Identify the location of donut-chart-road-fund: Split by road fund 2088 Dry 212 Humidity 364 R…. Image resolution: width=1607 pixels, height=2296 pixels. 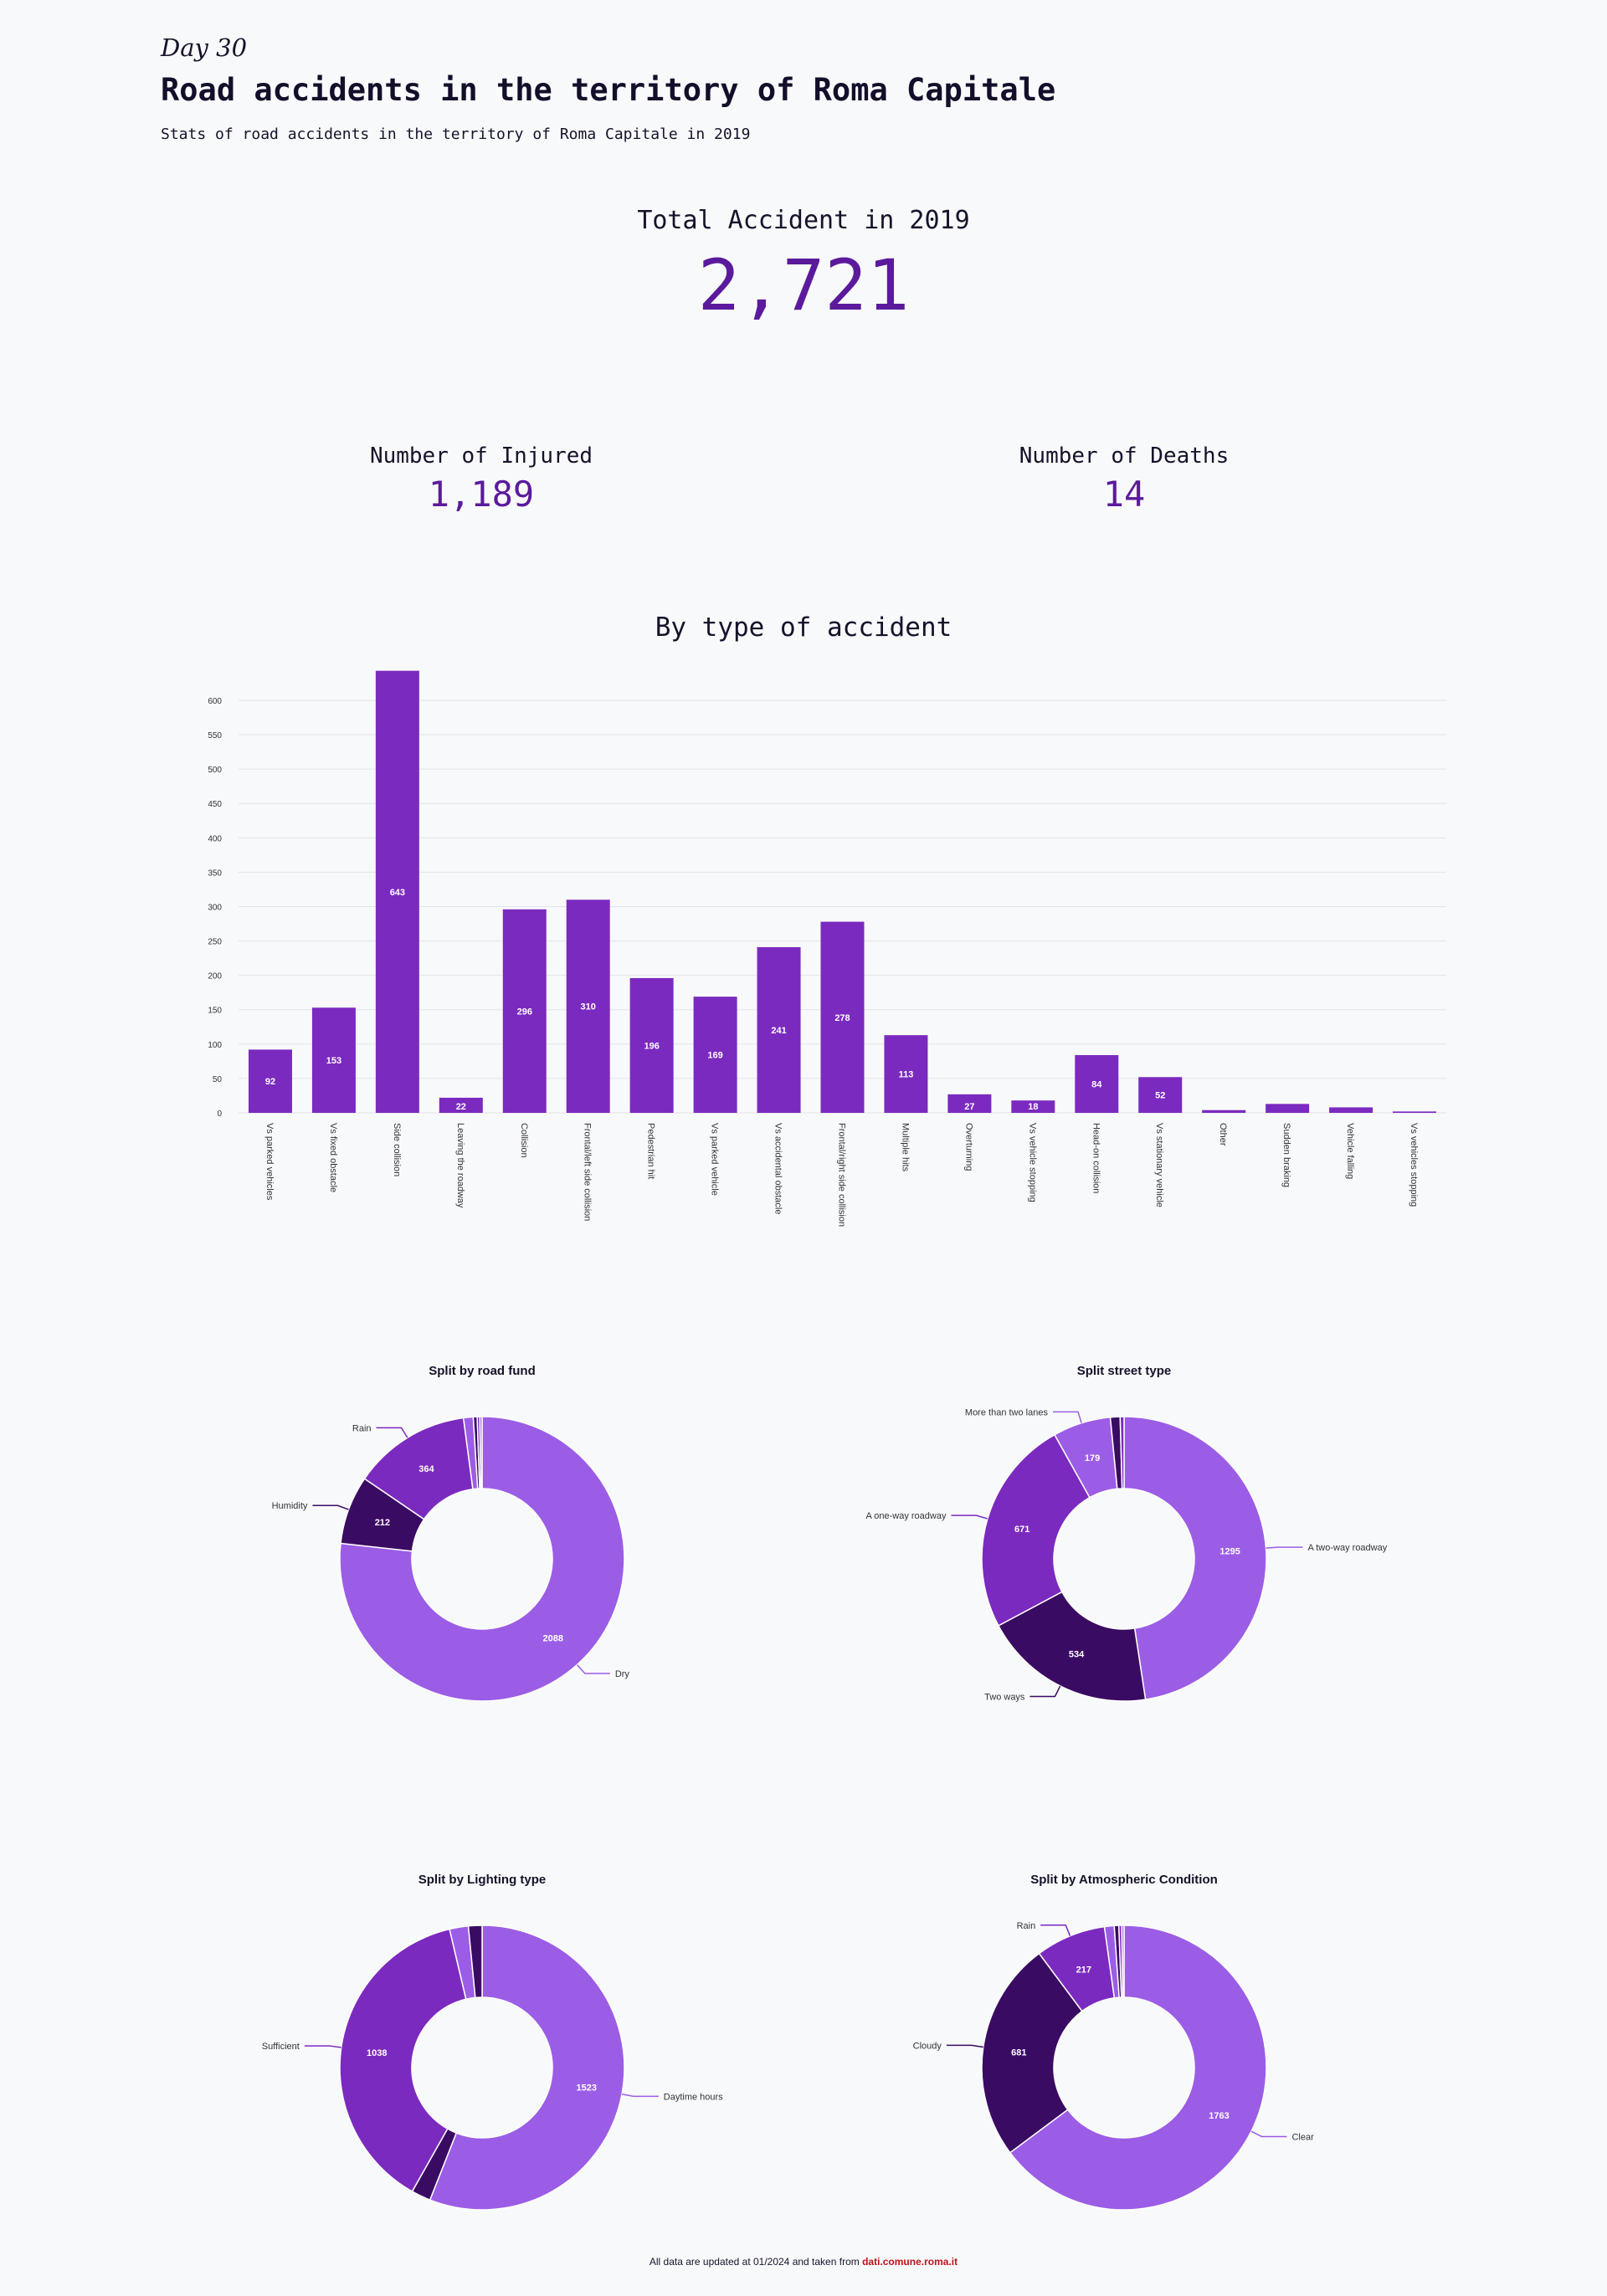
(451, 1533).